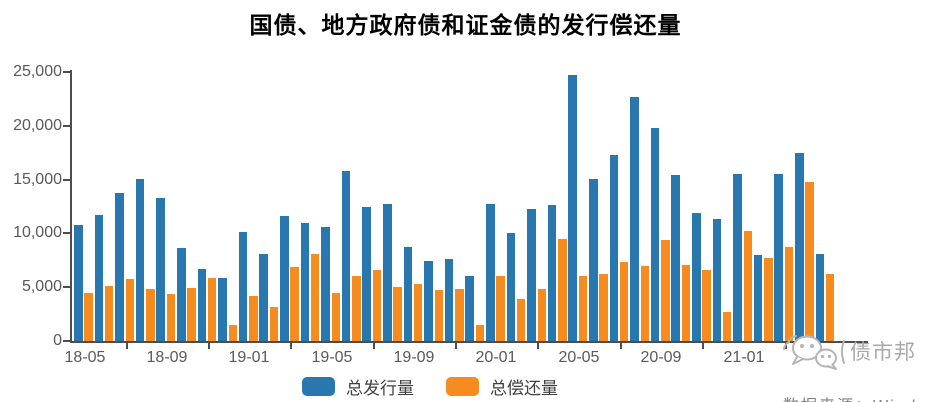  What do you see at coordinates (41, 287) in the screenshot?
I see `y-tick-label: 5,000` at bounding box center [41, 287].